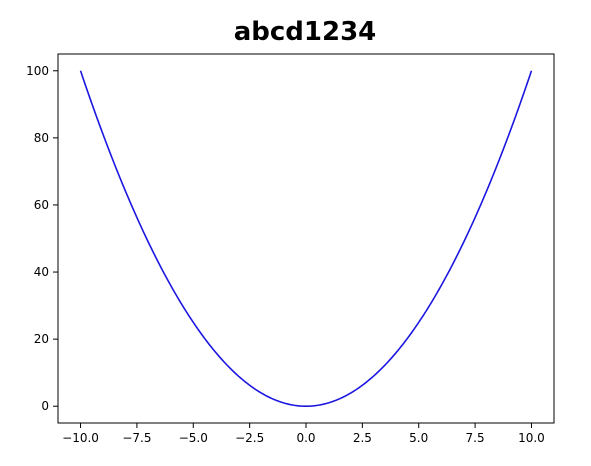 Image resolution: width=591 pixels, height=466 pixels. I want to click on y-tick-label: 20, so click(41, 339).